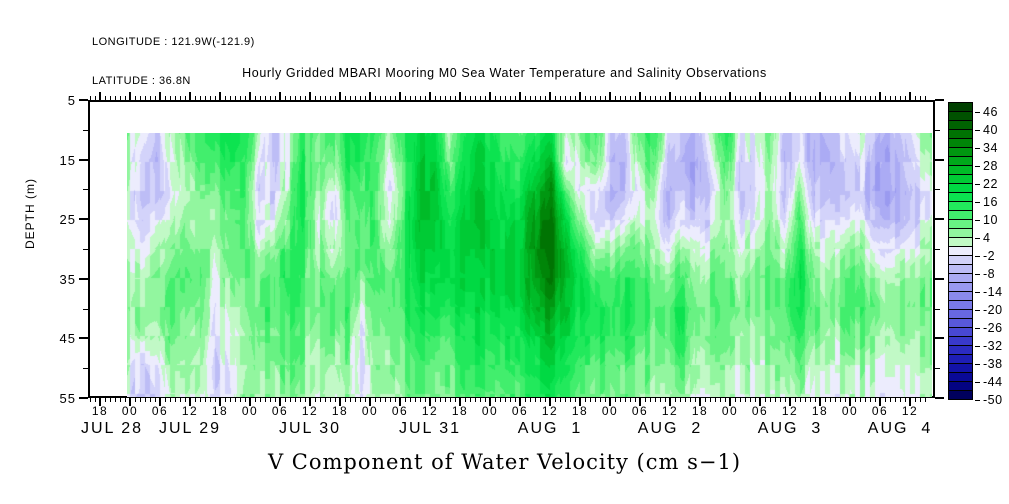 Image resolution: width=1009 pixels, height=504 pixels. Describe the element at coordinates (112, 428) in the screenshot. I see `x-date-label: JUL 28` at that location.